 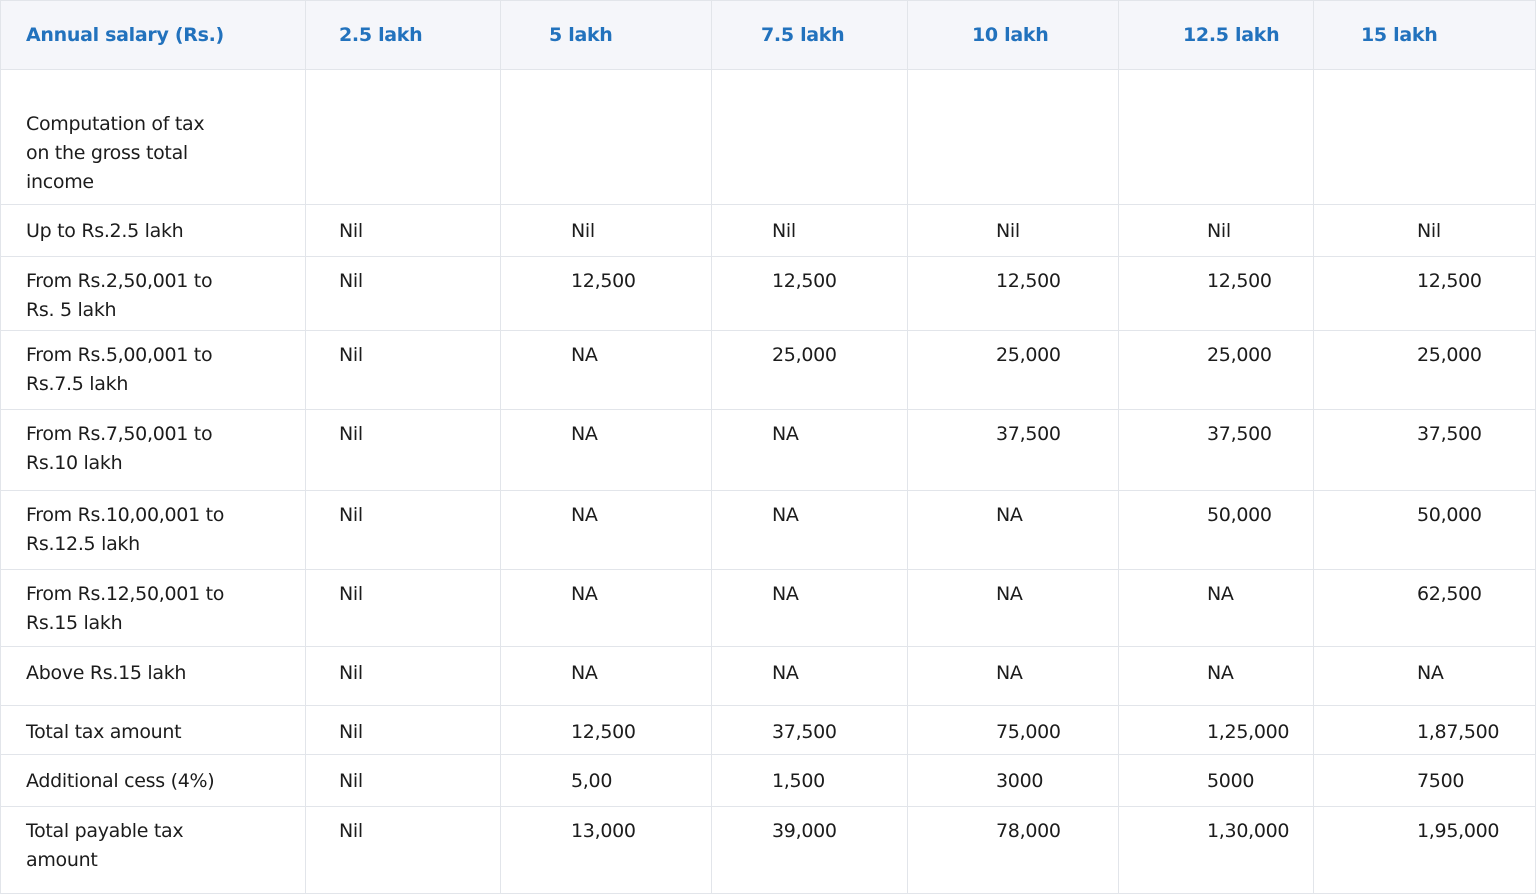 What do you see at coordinates (153, 850) in the screenshot?
I see `row-label: Total payable tax amount` at bounding box center [153, 850].